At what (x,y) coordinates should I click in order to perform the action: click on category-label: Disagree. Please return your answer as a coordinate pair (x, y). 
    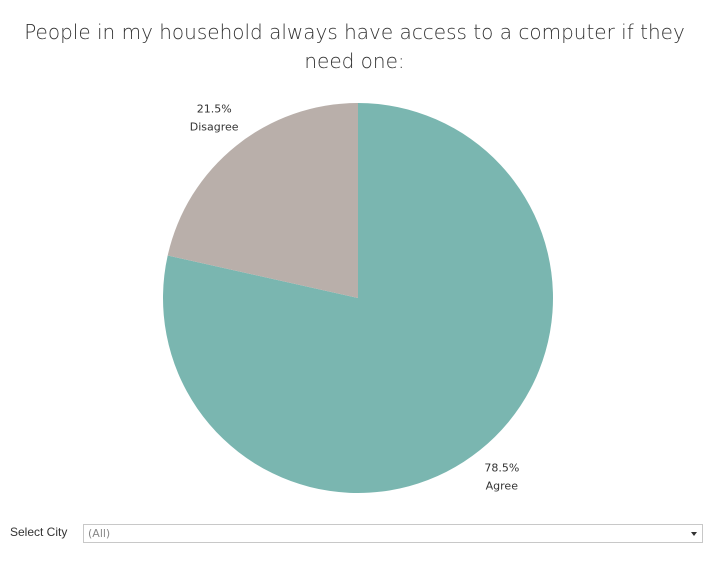
    Looking at the image, I should click on (214, 127).